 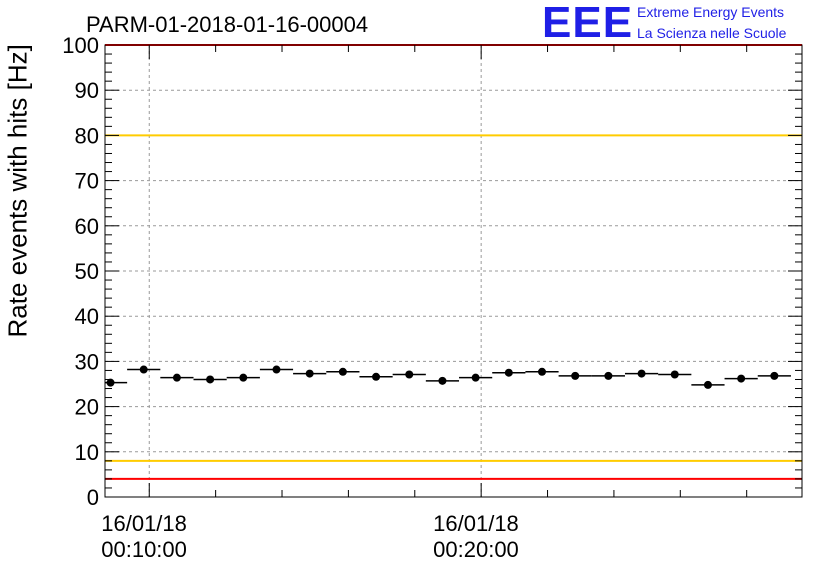 I want to click on y-tick-label: 40, so click(x=87, y=316).